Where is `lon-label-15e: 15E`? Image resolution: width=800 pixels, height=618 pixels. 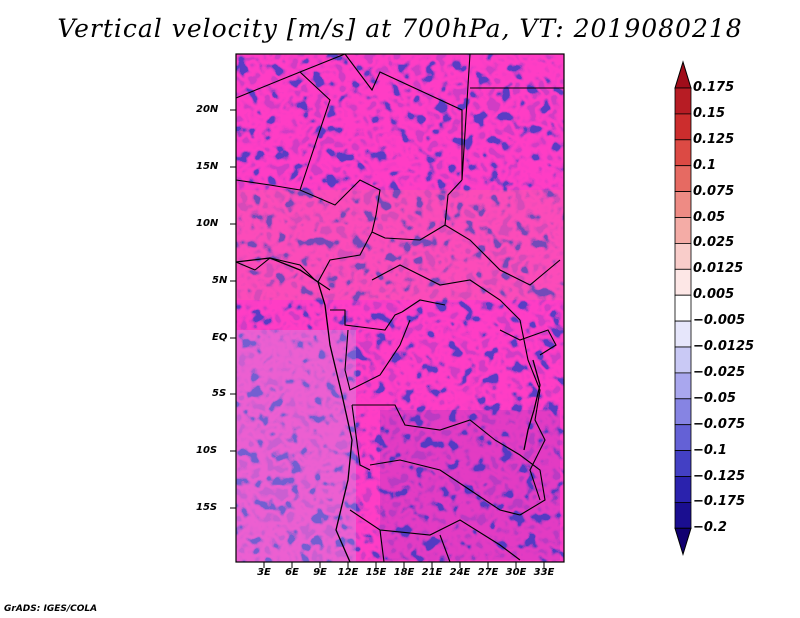
lon-label-15e: 15E is located at coordinates (376, 572).